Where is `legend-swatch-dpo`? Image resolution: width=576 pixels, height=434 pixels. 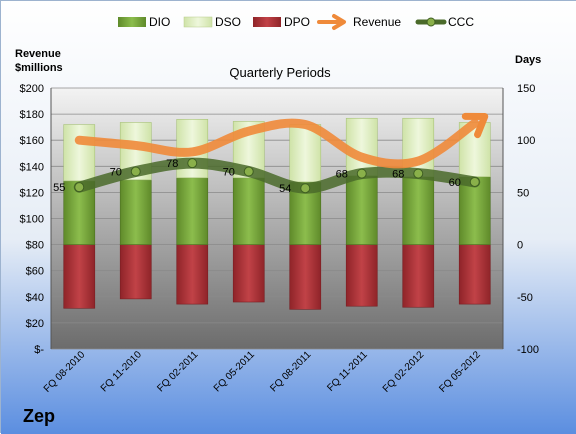 legend-swatch-dpo is located at coordinates (267, 22).